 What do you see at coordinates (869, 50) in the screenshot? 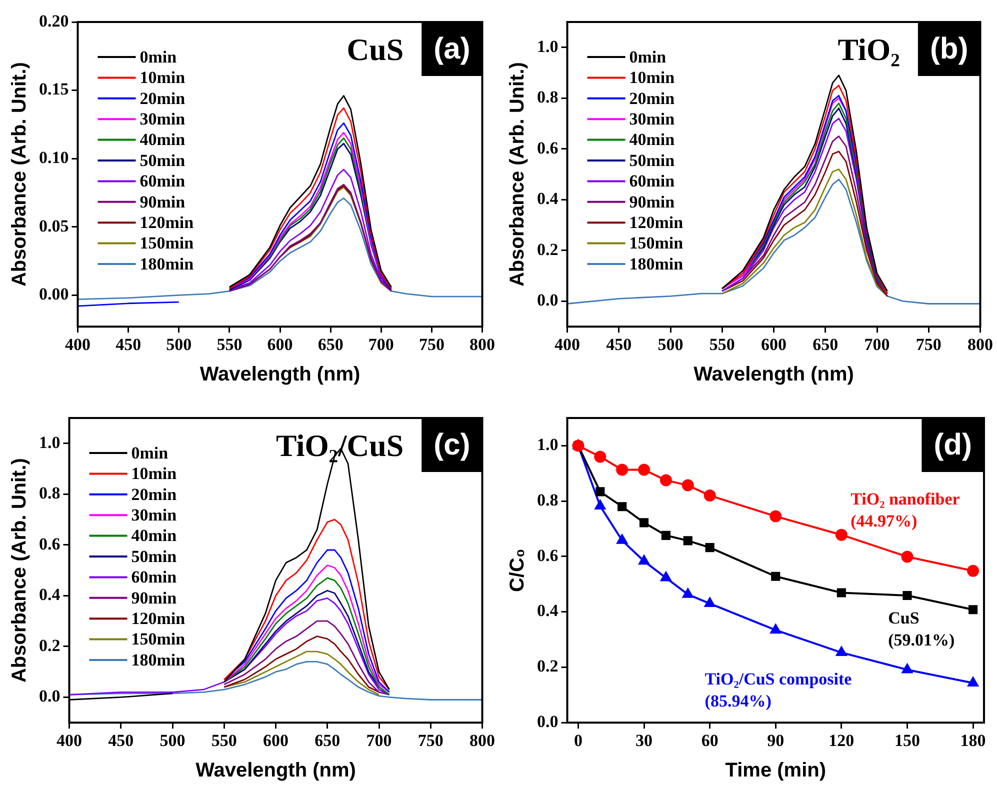
I see `chart-title: TiO₂` at bounding box center [869, 50].